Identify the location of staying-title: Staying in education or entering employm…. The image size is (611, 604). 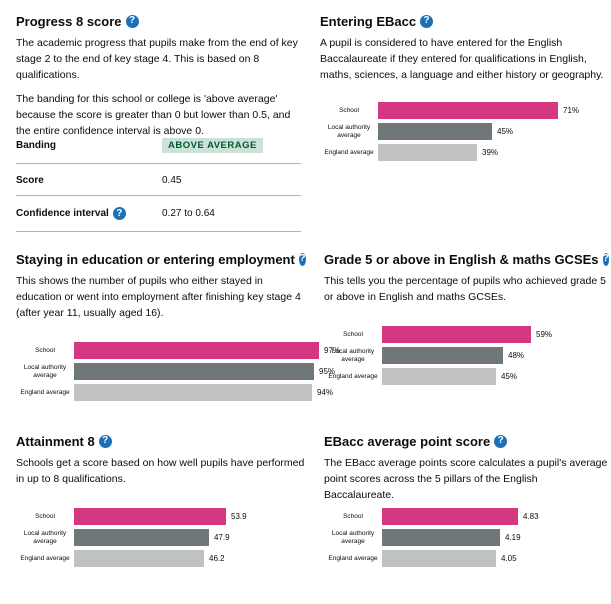
(155, 259).